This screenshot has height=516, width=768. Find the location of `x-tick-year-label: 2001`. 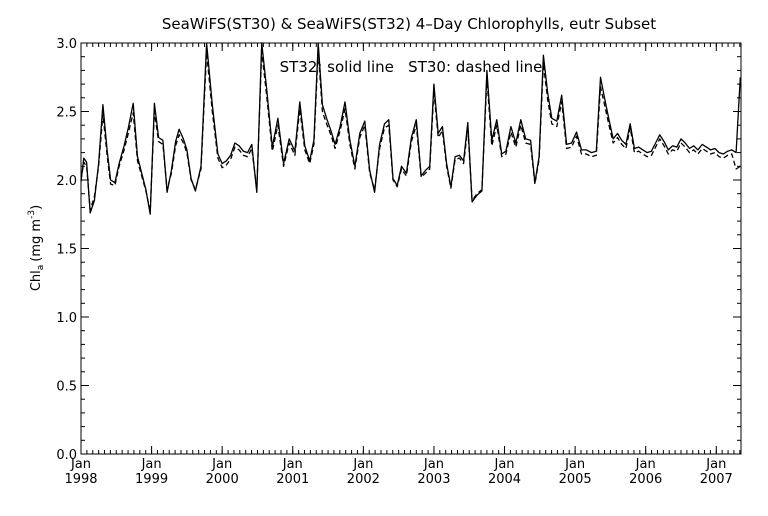

x-tick-year-label: 2001 is located at coordinates (292, 479).